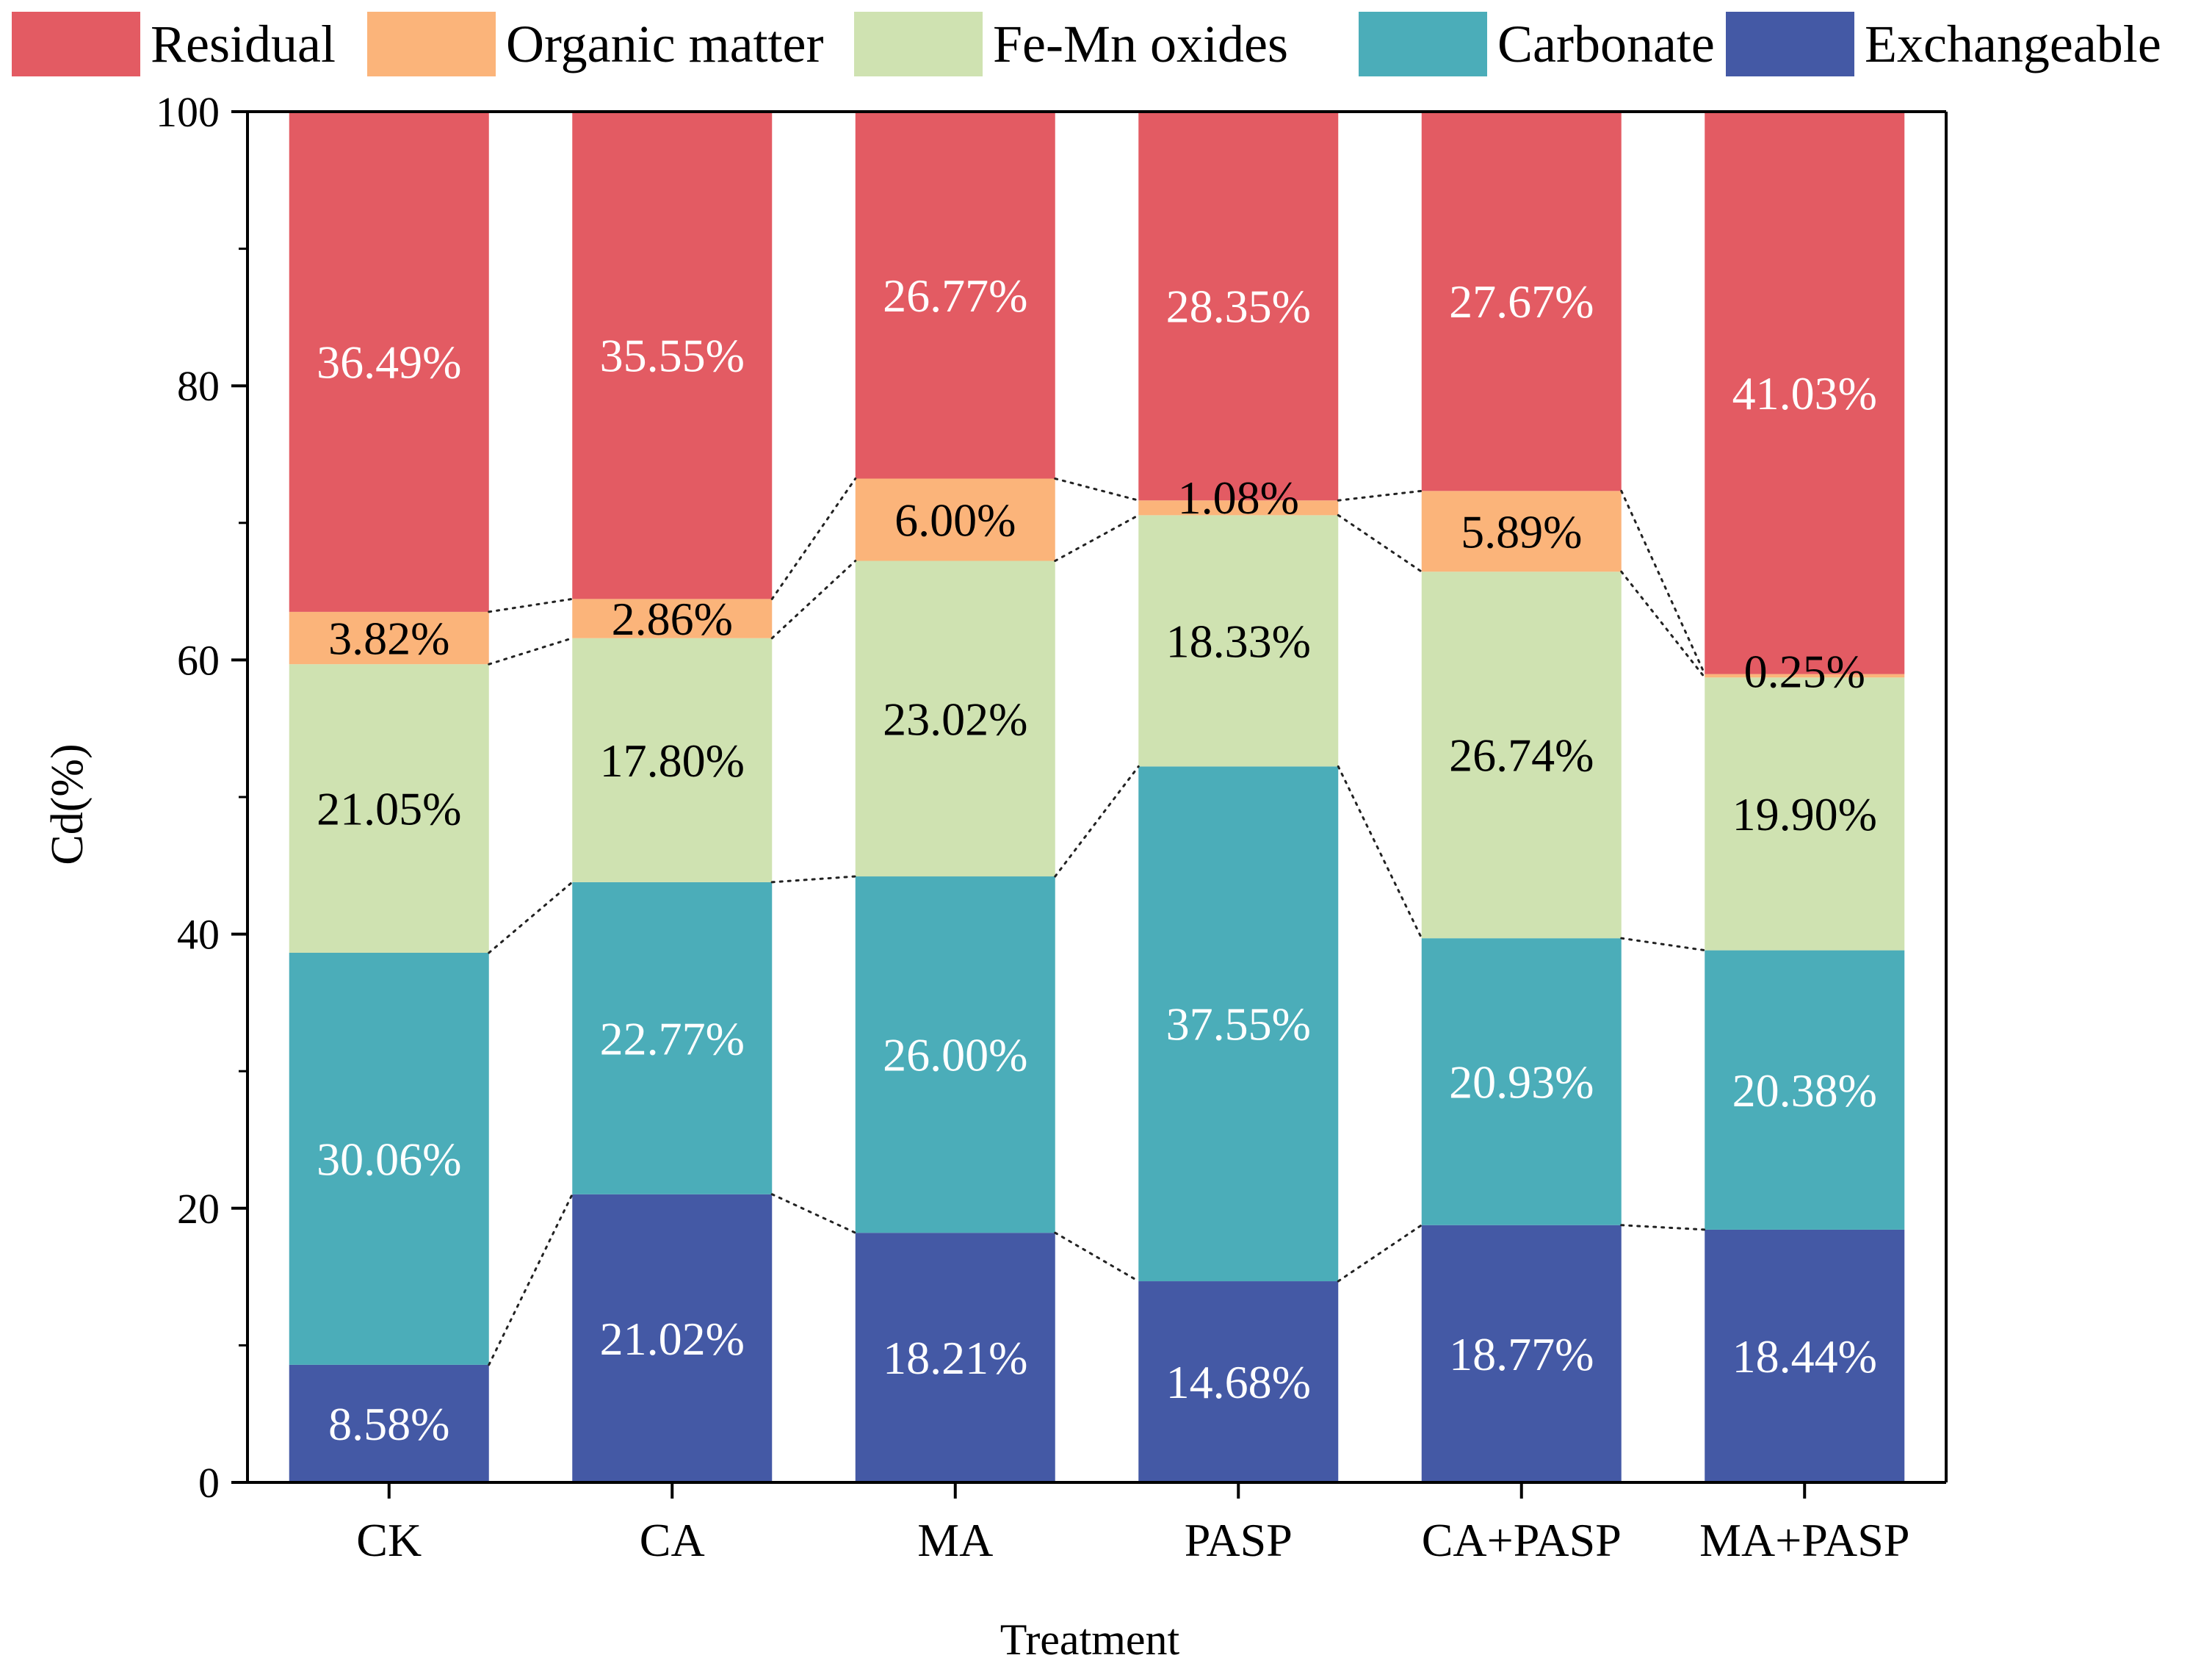  Describe the element at coordinates (1944, 44) in the screenshot. I see `legend-item-exchangeable: Exchangeable` at that location.